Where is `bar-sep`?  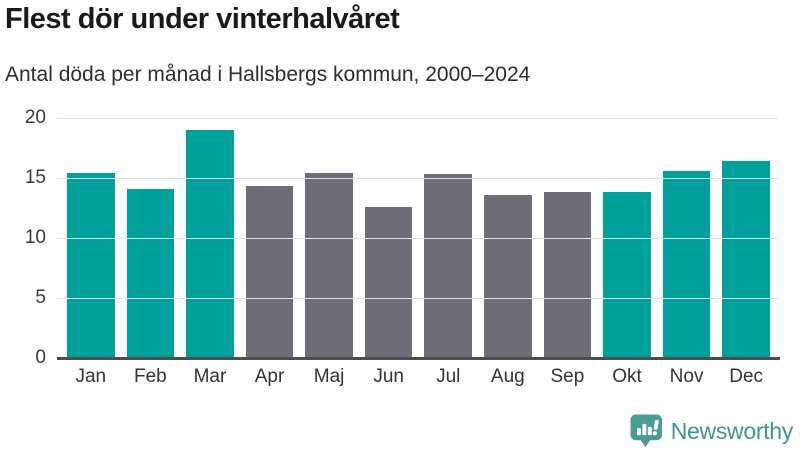
bar-sep is located at coordinates (567, 275).